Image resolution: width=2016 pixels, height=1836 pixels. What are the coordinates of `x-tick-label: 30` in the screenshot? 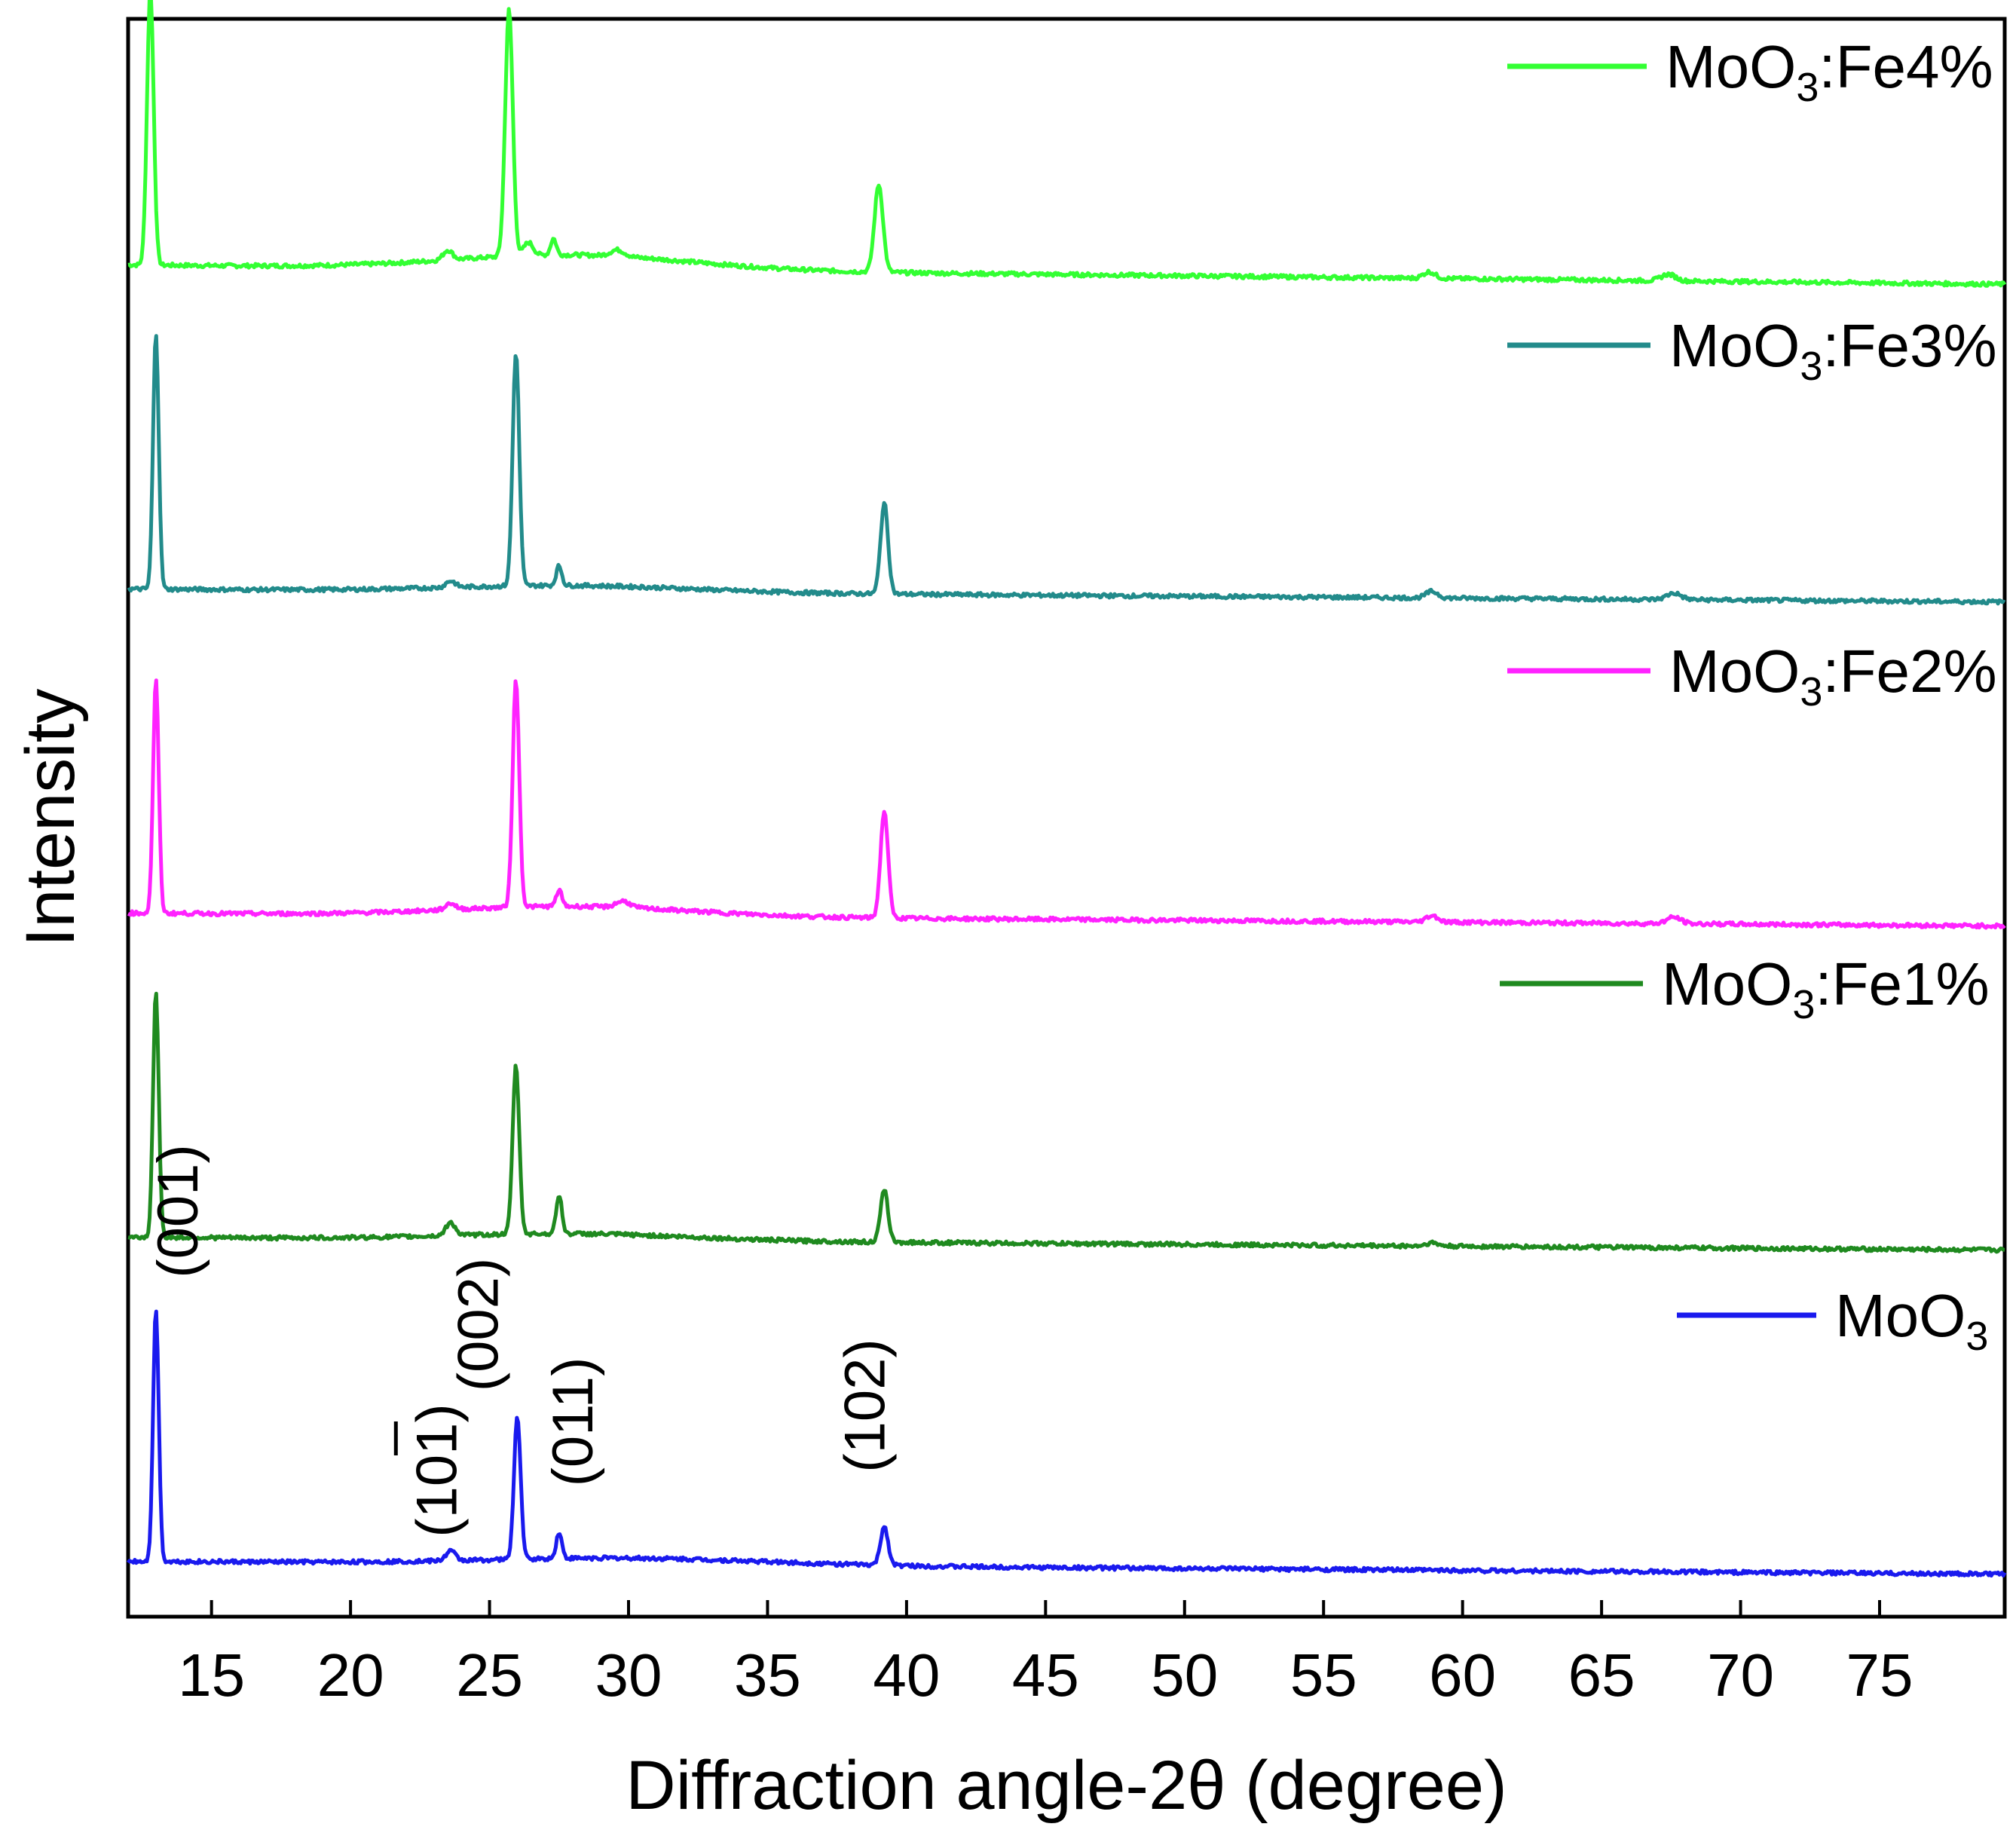 It's located at (629, 1675).